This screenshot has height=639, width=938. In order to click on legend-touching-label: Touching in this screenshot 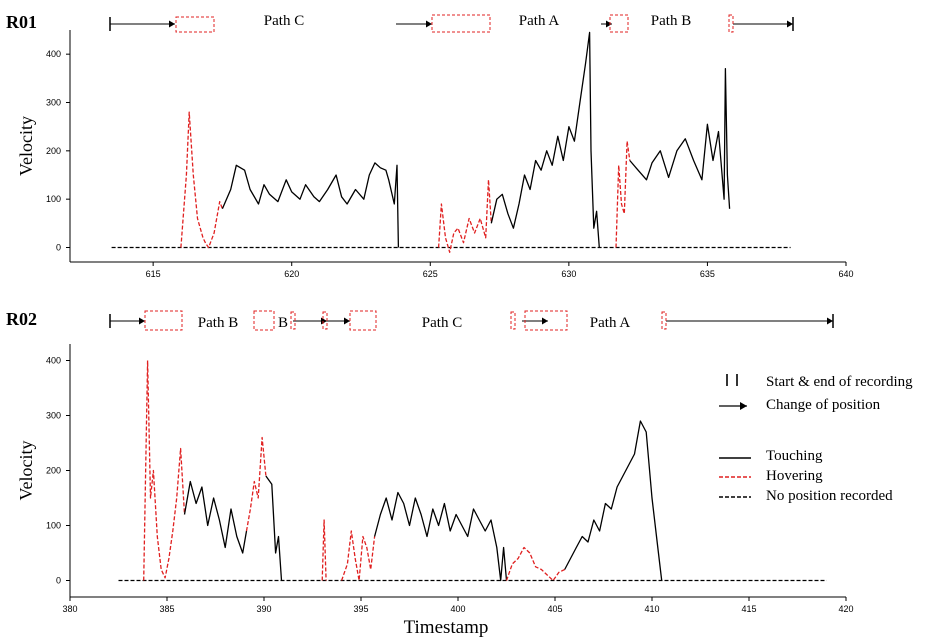, I will do `click(794, 456)`.